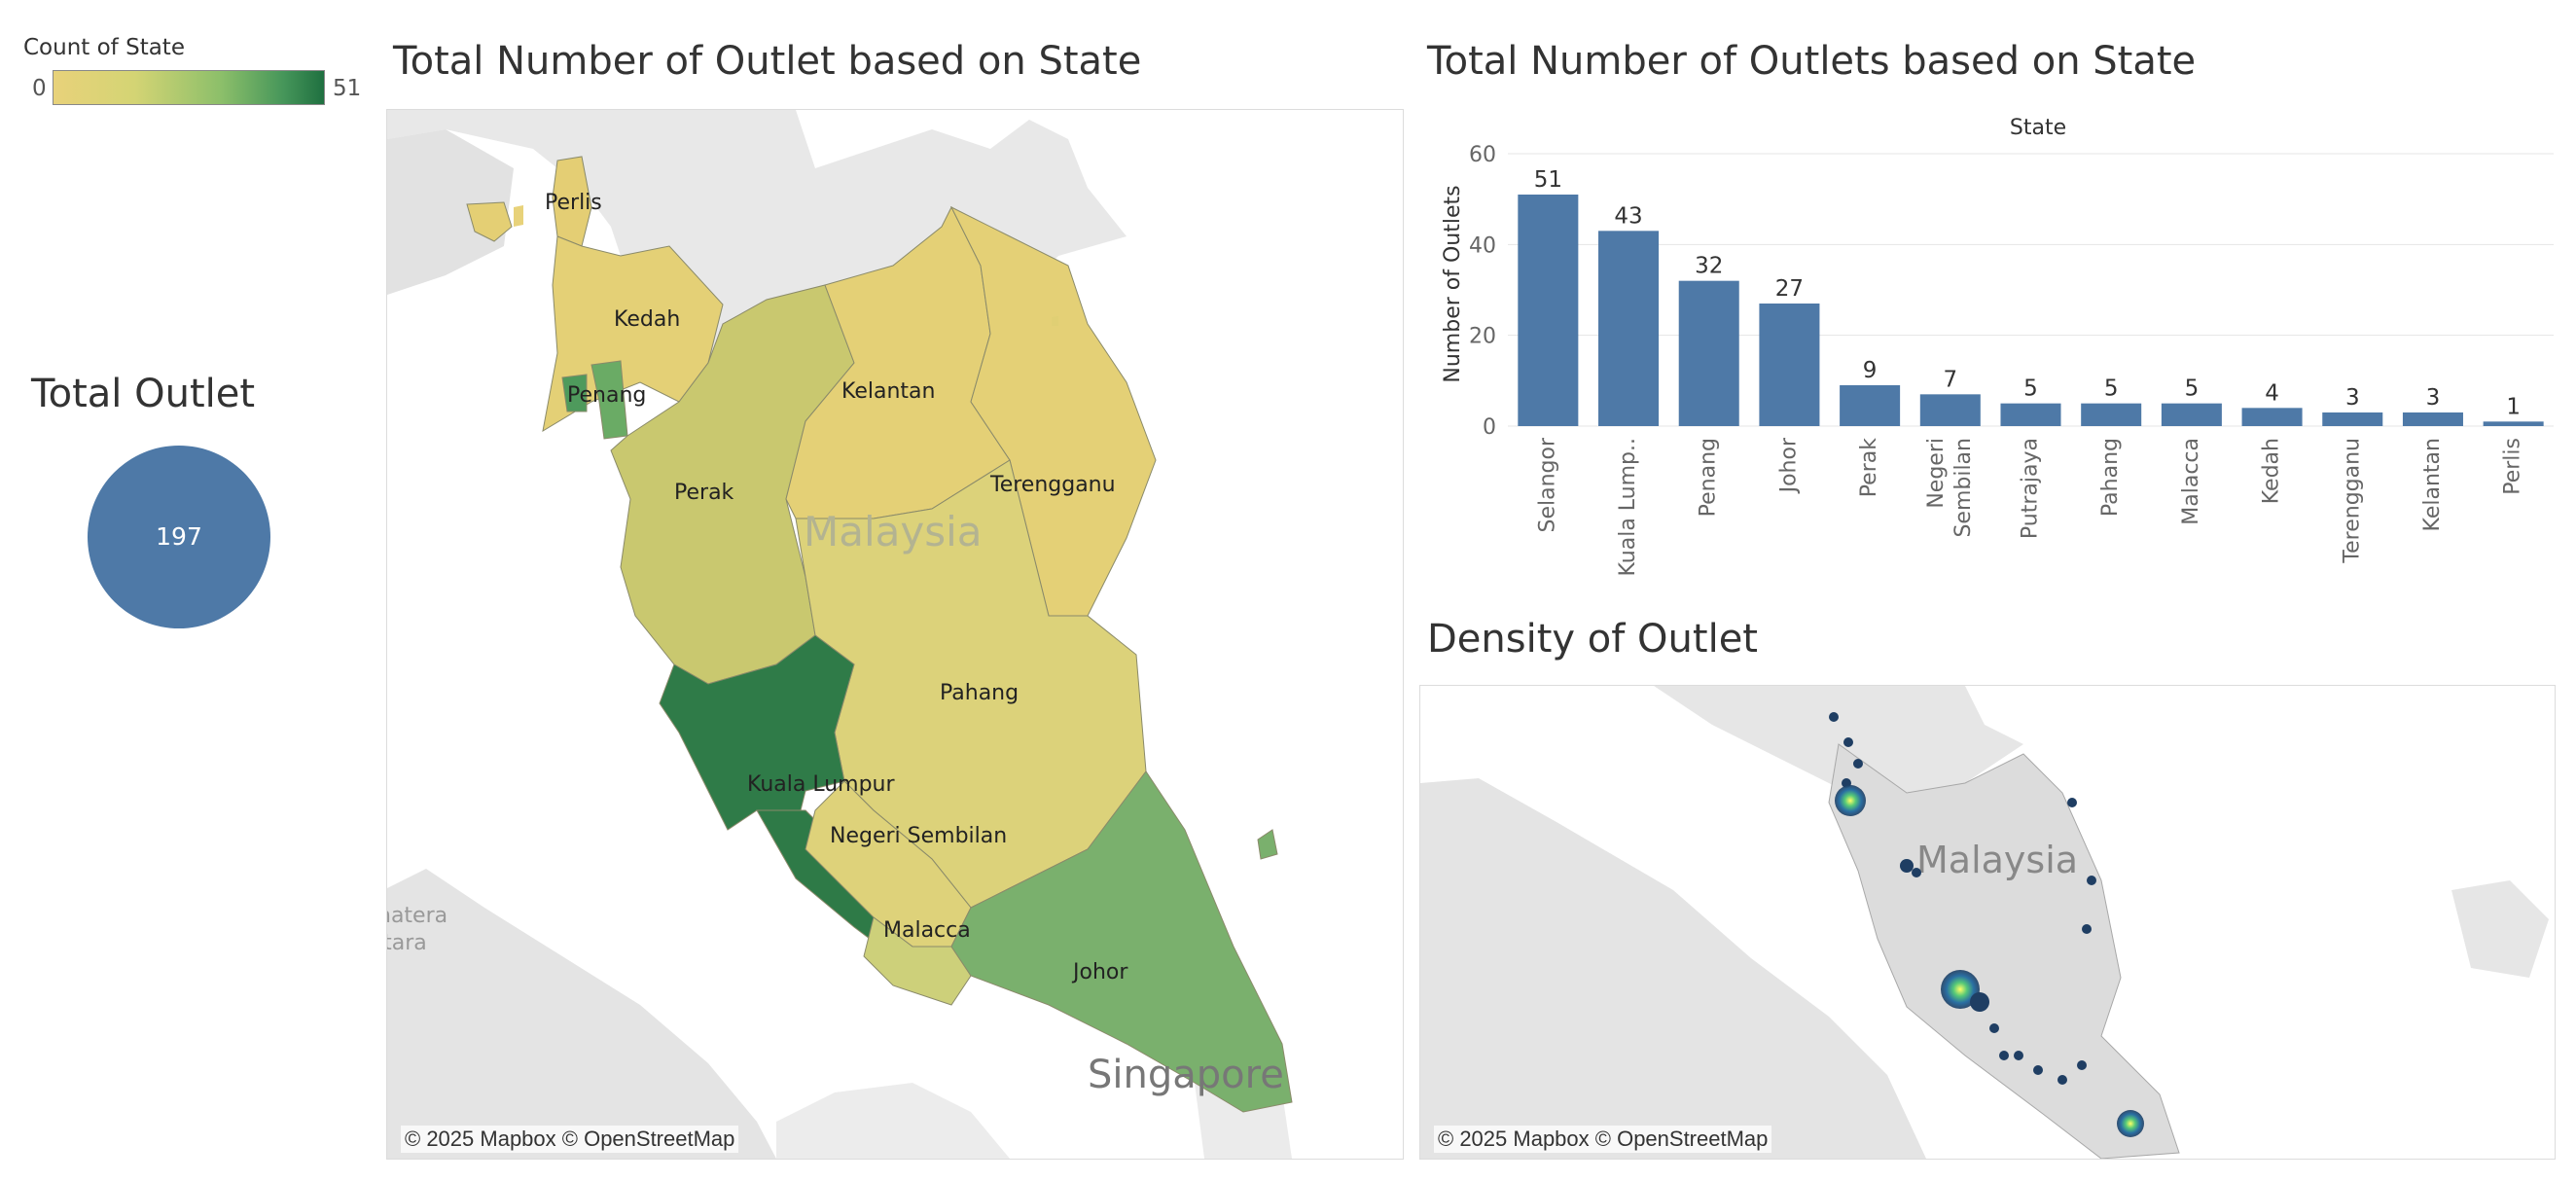 The image size is (2576, 1181). Describe the element at coordinates (1936, 474) in the screenshot. I see `x-tick-label: Negeri` at that location.